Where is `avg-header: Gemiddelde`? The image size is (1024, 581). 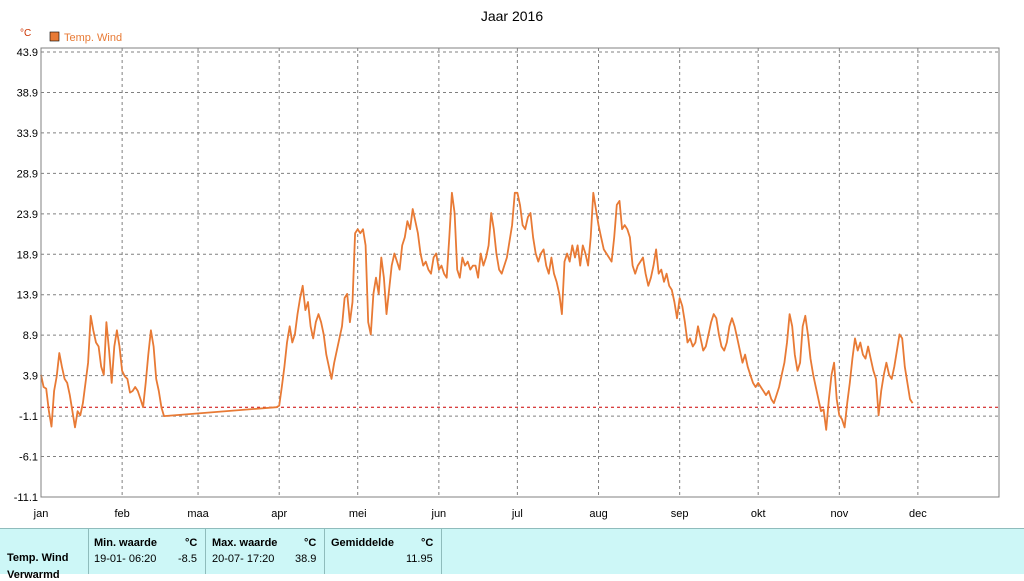
avg-header: Gemiddelde is located at coordinates (362, 543).